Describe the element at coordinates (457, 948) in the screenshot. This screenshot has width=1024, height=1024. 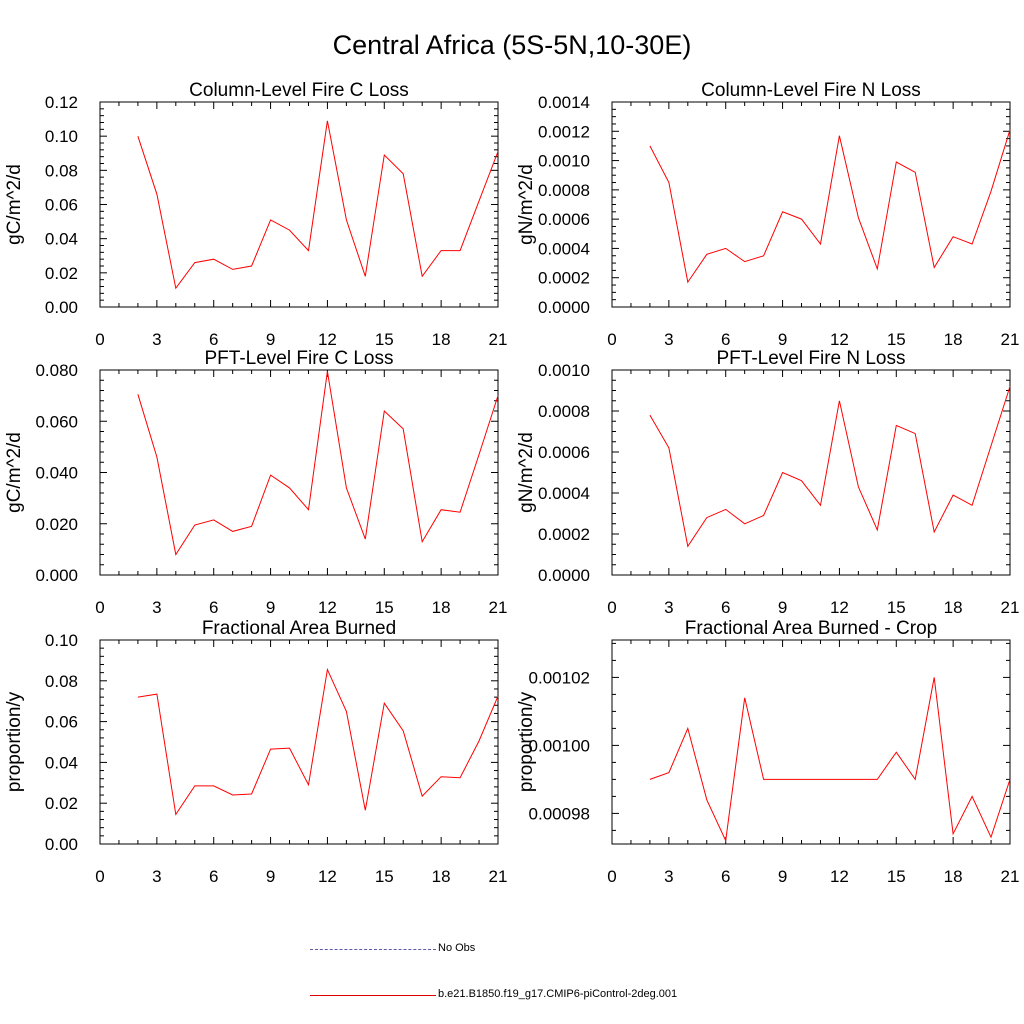
I see `legend-label-no-obs: No Obs` at that location.